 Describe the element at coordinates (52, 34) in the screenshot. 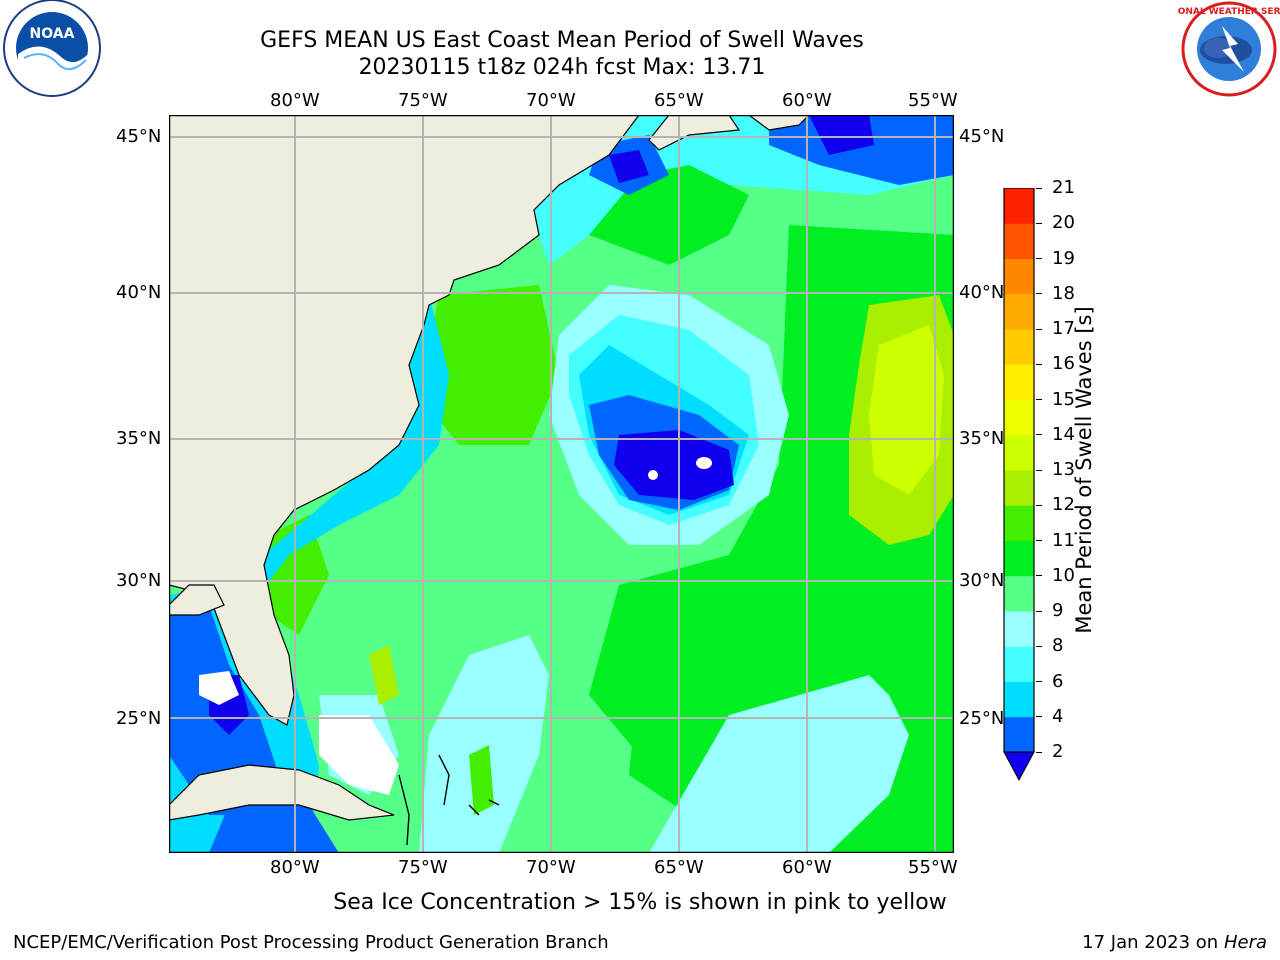

I see `svg-text: NOAA` at that location.